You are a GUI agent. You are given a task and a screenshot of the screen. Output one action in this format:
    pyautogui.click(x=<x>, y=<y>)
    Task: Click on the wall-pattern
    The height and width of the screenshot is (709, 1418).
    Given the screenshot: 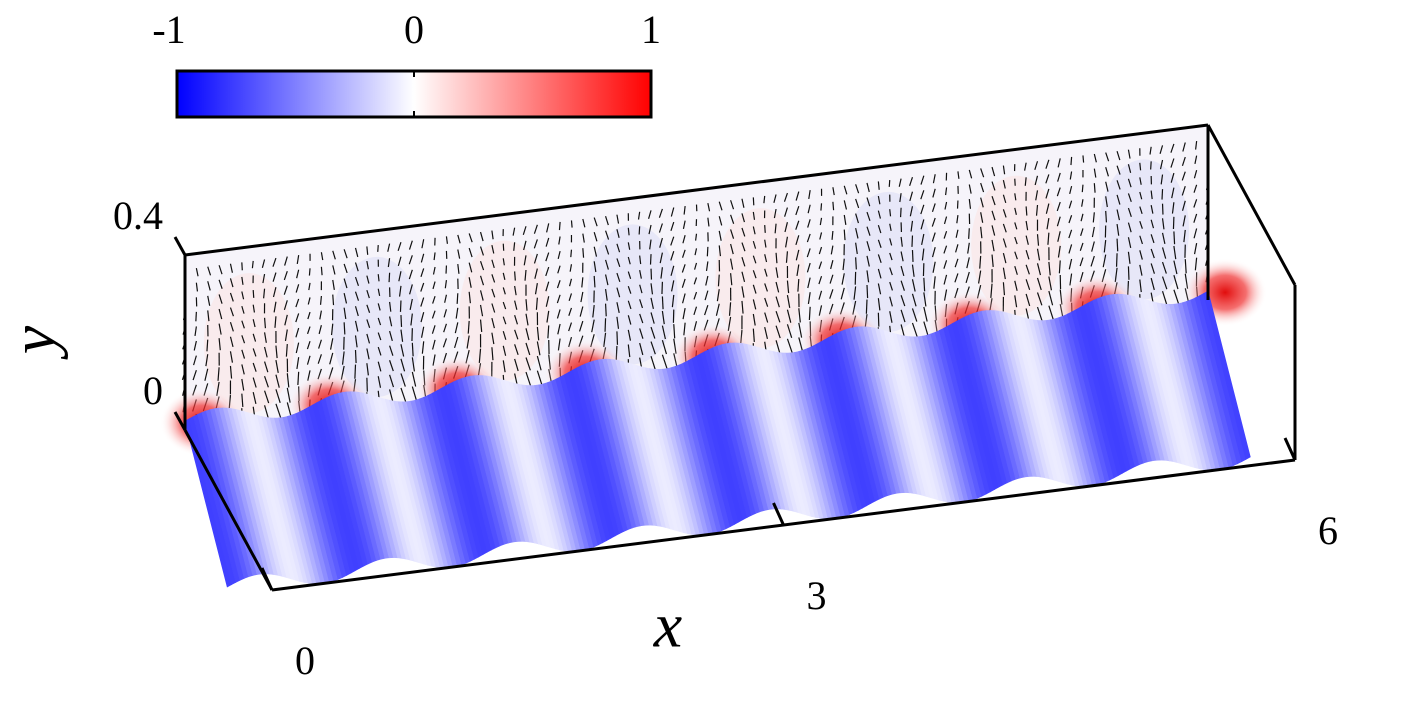 What is the action you would take?
    pyautogui.click(x=760, y=278)
    